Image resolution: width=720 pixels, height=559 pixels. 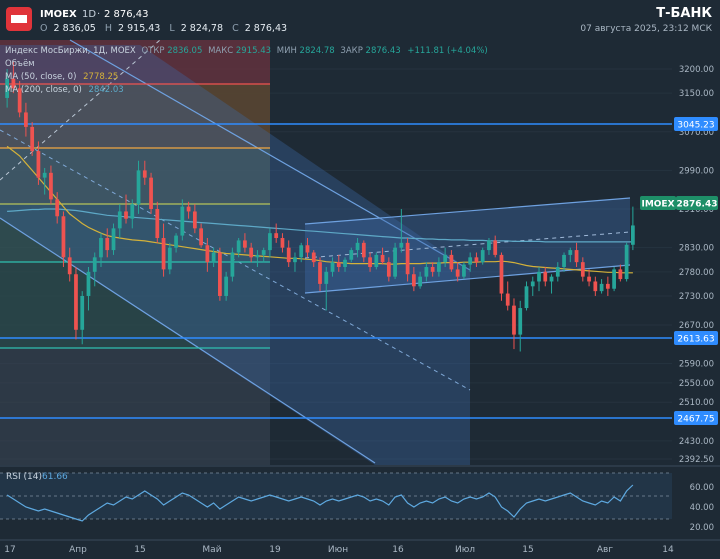 What do you see at coordinates (320, 503) in the screenshot?
I see `rsi-line` at bounding box center [320, 503].